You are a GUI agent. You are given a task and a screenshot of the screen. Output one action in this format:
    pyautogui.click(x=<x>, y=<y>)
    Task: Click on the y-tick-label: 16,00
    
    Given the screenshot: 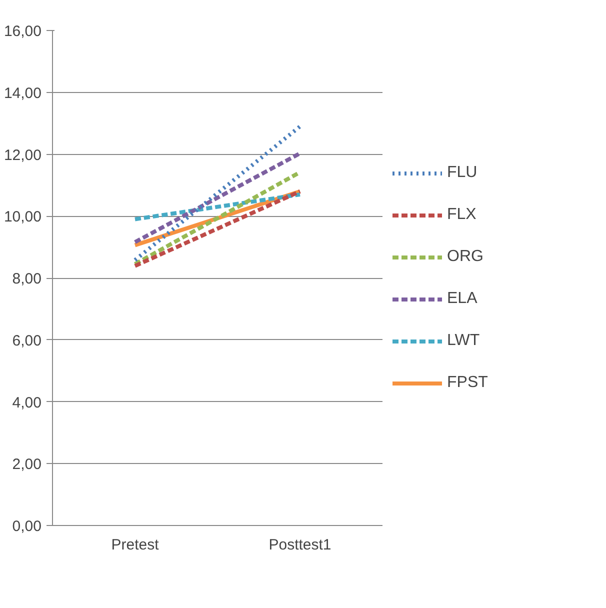 What is the action you would take?
    pyautogui.click(x=23, y=31)
    